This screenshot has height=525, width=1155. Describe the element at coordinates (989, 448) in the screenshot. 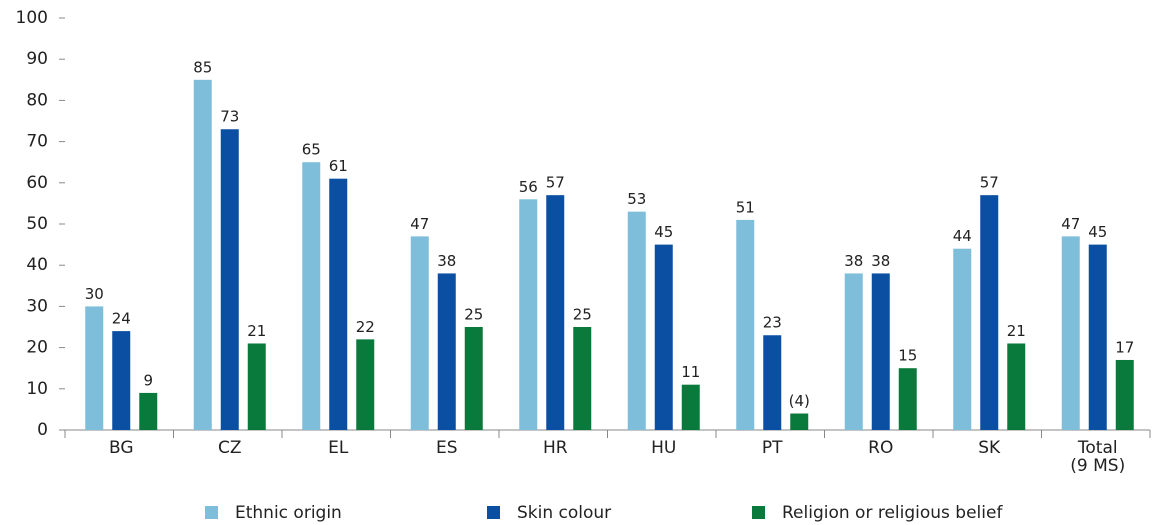

I see `x-tick-label: SK` at that location.